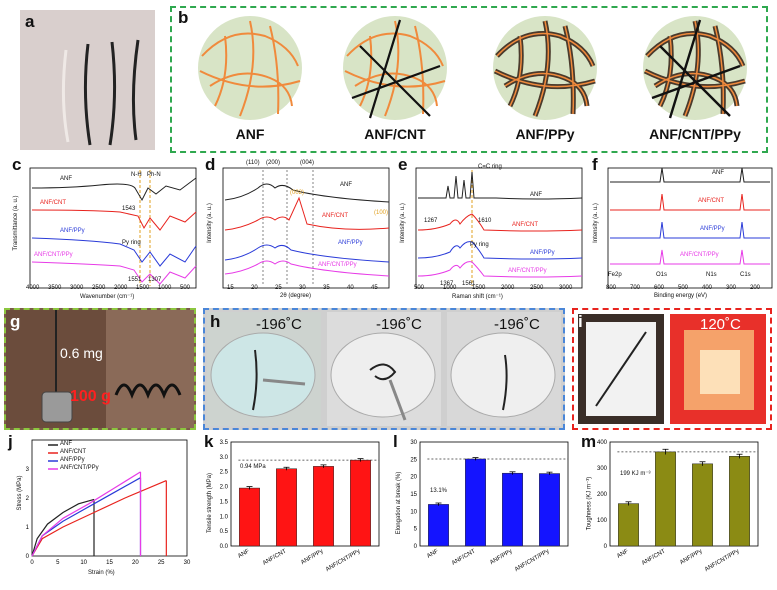  Describe the element at coordinates (399, 324) in the screenshot. I see `temp-label-2: -196˚C` at that location.